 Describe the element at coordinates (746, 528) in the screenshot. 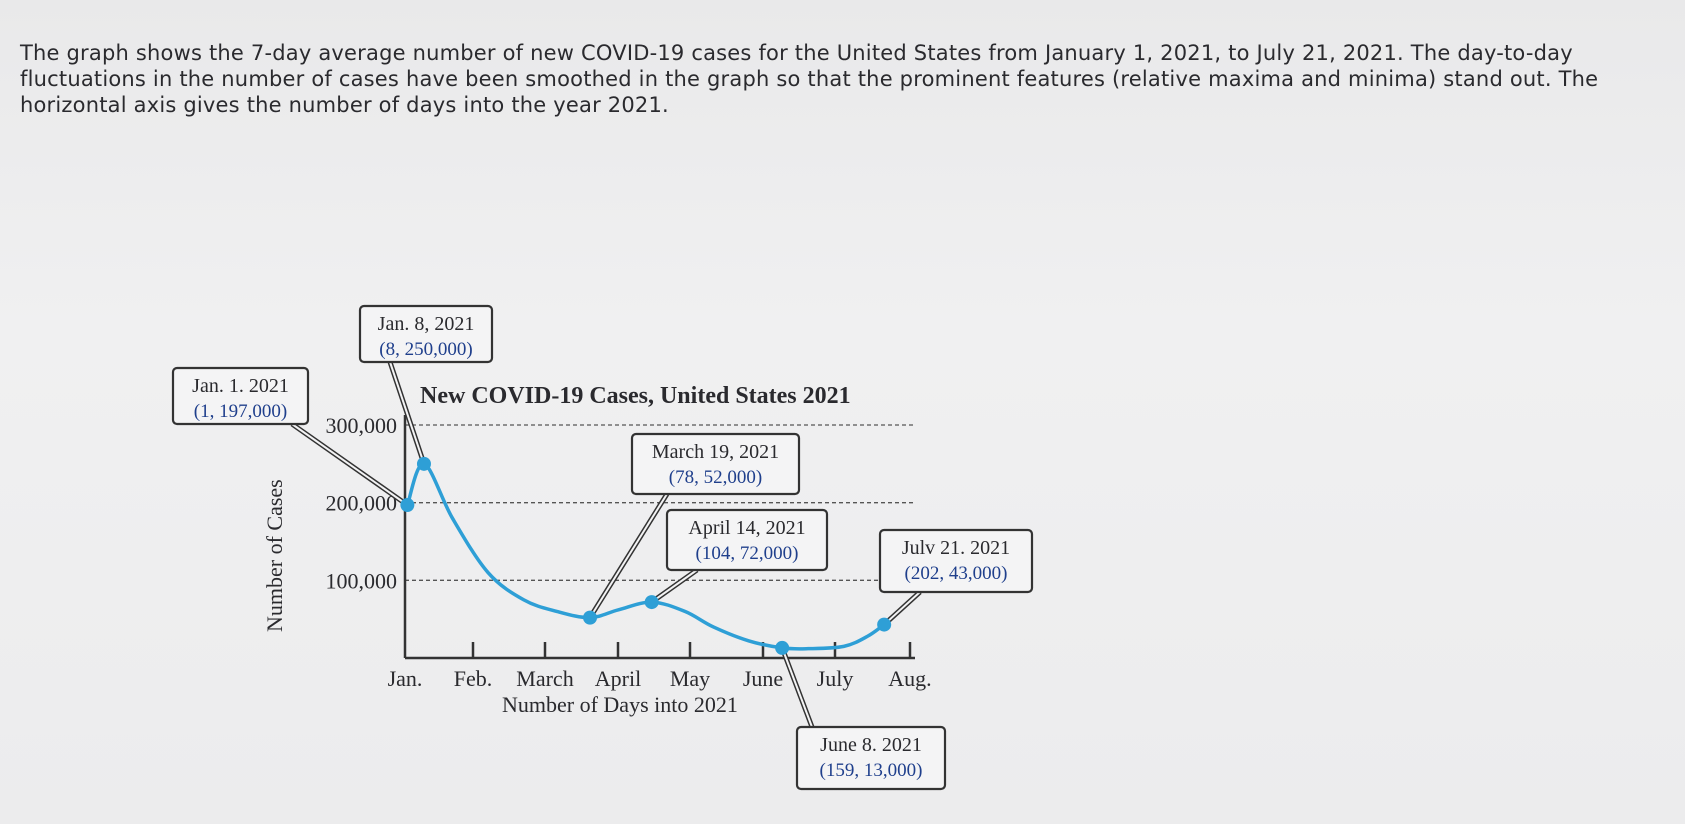

I see `annotation-title: April 14, 2021` at that location.